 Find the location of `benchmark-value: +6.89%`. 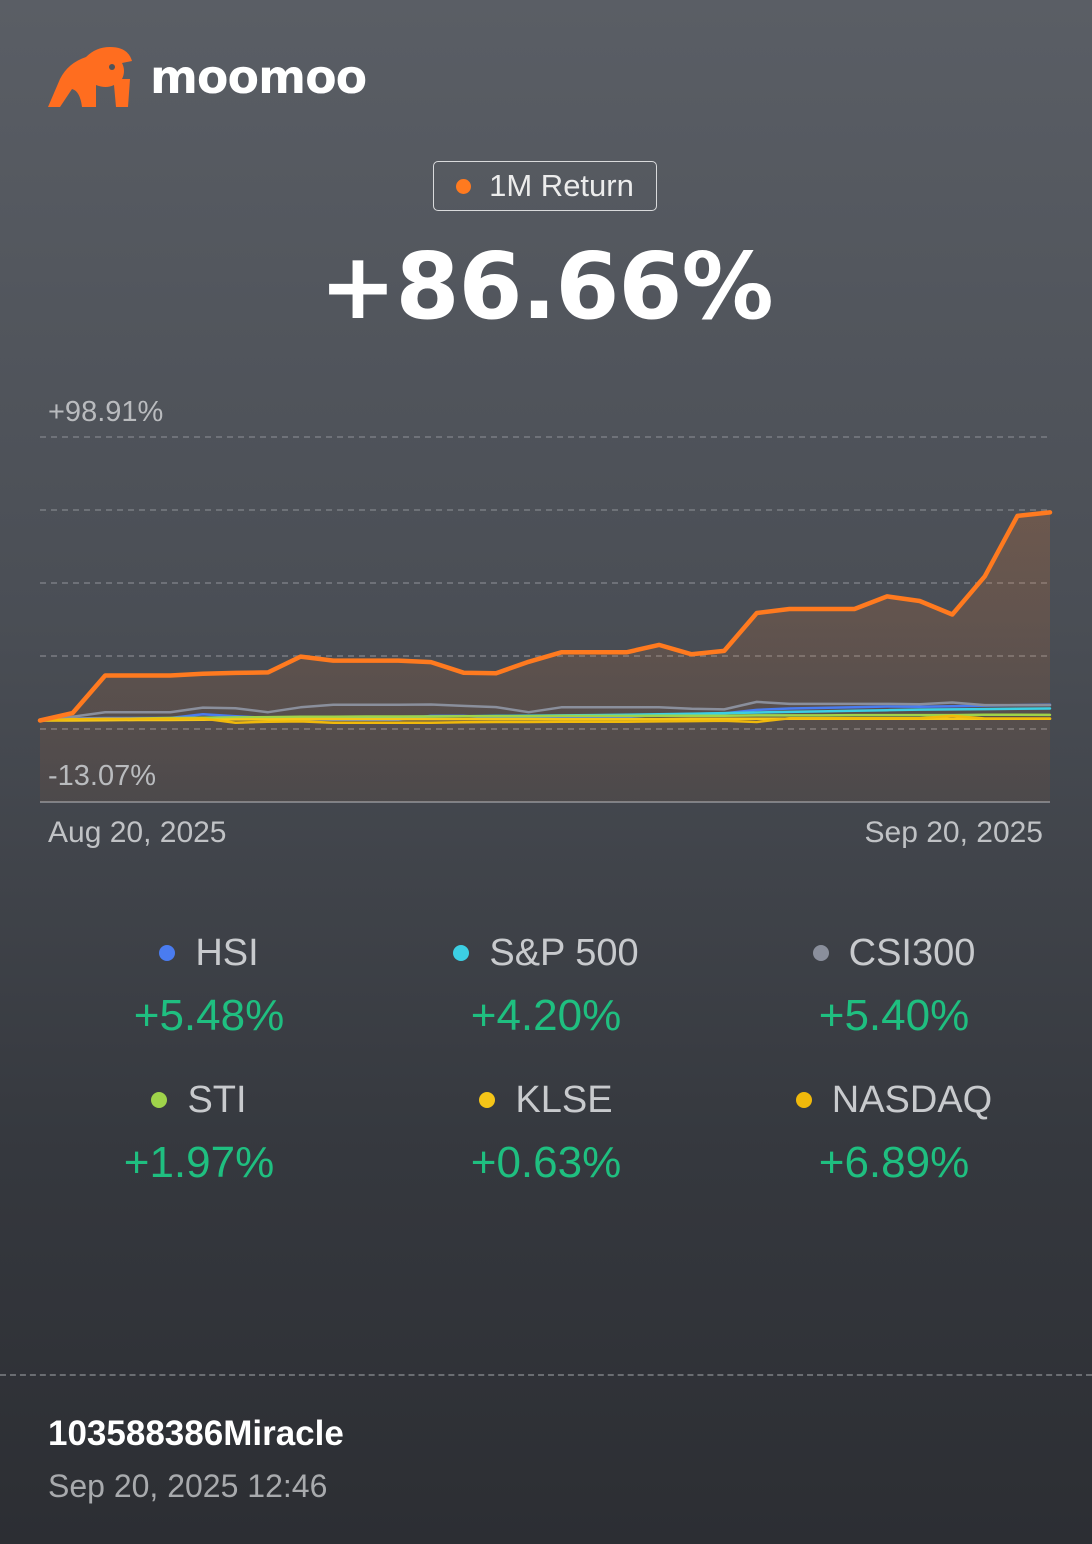

benchmark-value: +6.89% is located at coordinates (894, 1162).